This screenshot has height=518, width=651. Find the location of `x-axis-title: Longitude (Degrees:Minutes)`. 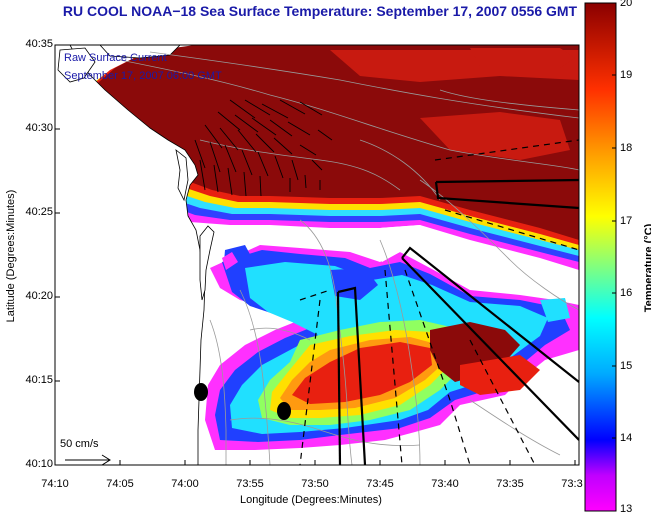

x-axis-title: Longitude (Degrees:Minutes) is located at coordinates (311, 500).